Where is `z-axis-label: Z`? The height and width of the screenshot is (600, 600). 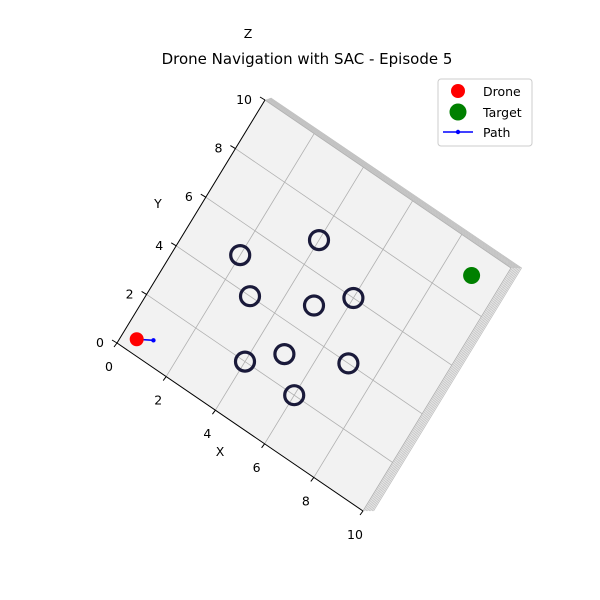
z-axis-label: Z is located at coordinates (248, 33).